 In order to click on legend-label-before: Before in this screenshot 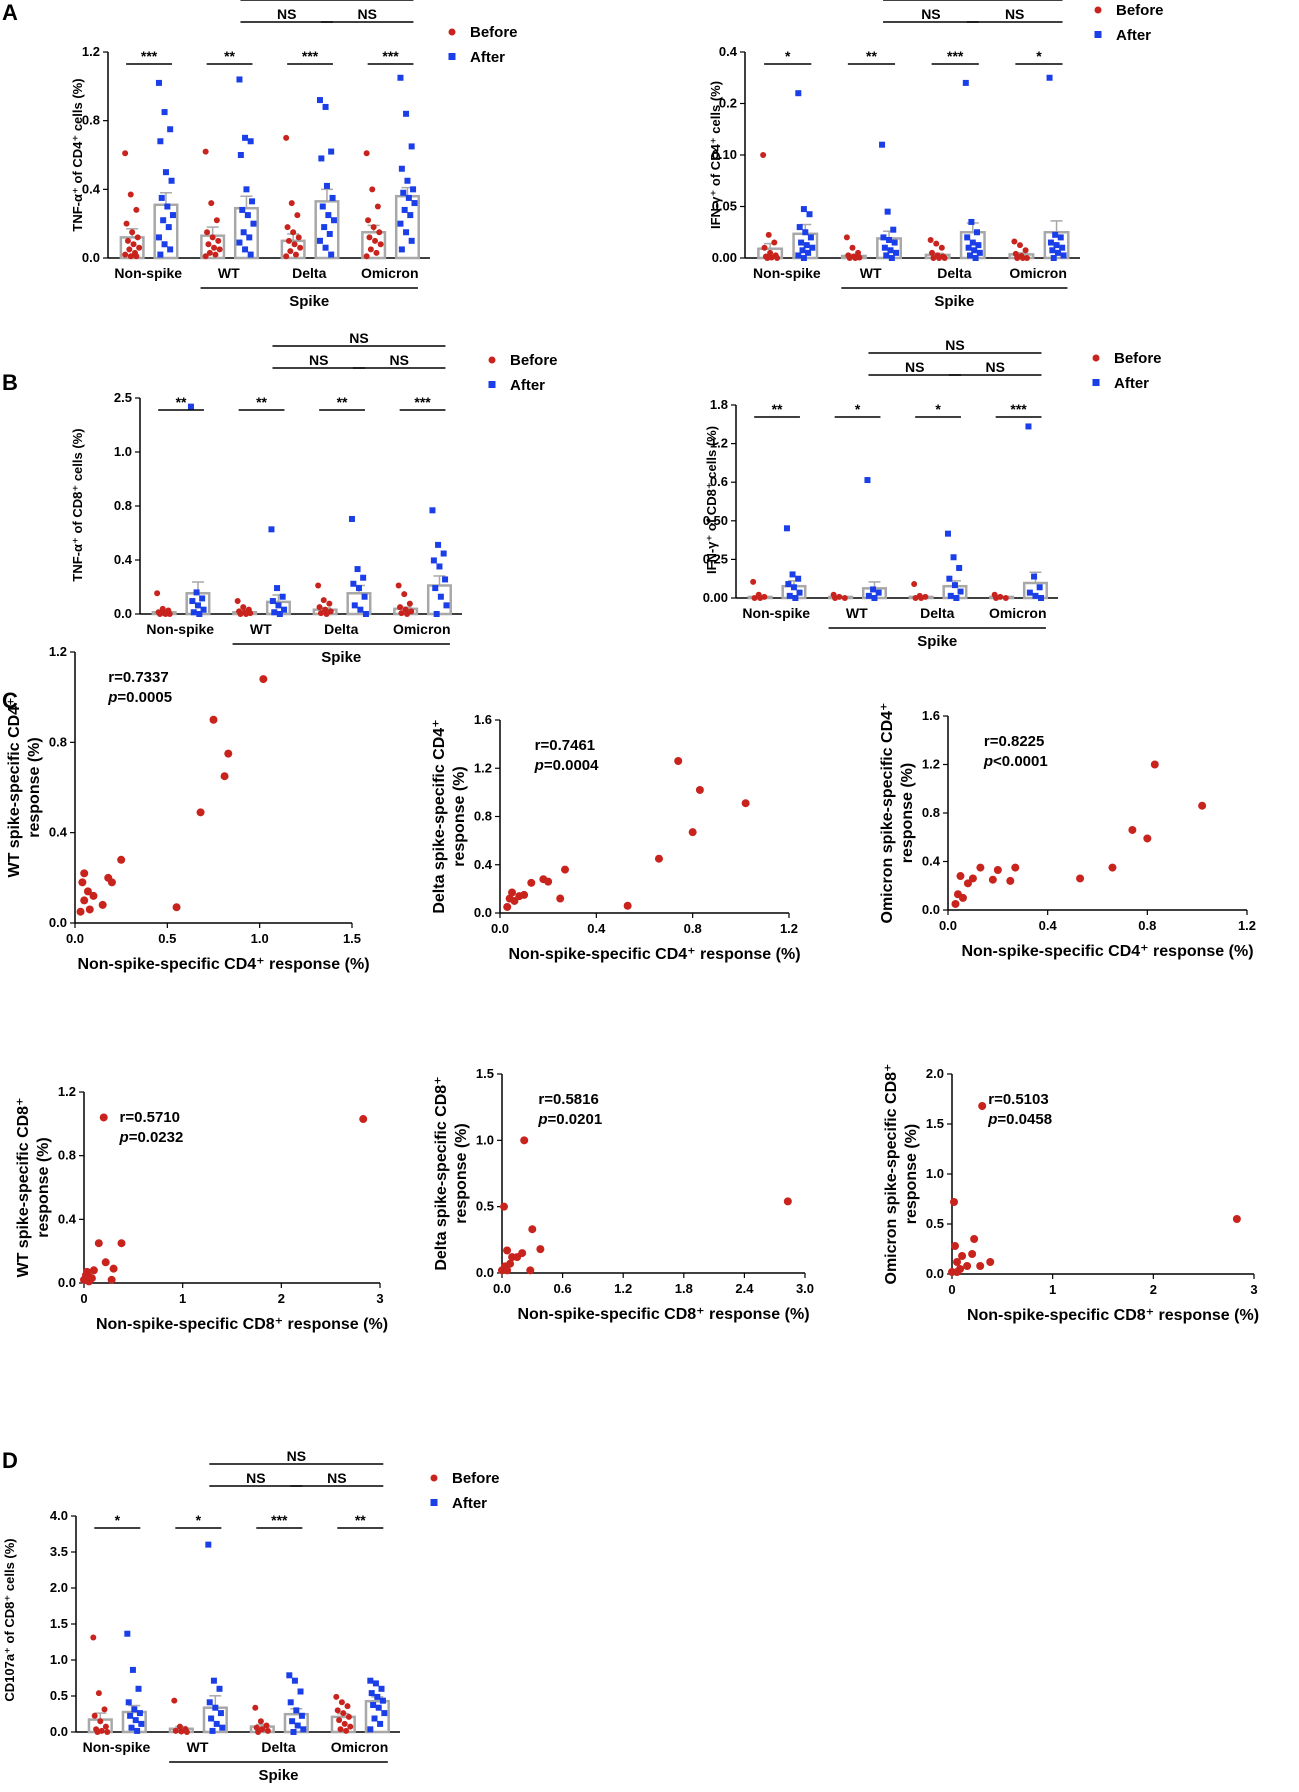, I will do `click(1138, 358)`.